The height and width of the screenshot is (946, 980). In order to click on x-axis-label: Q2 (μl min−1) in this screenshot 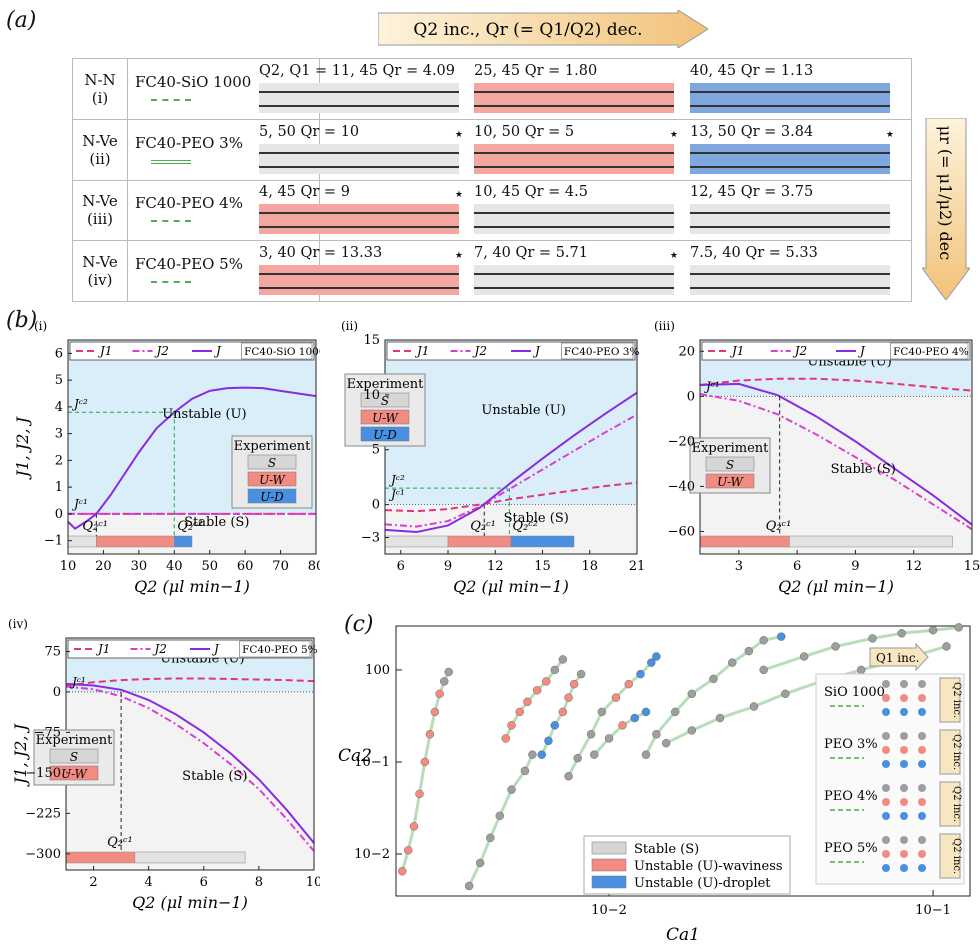, I will do `click(190, 902)`.